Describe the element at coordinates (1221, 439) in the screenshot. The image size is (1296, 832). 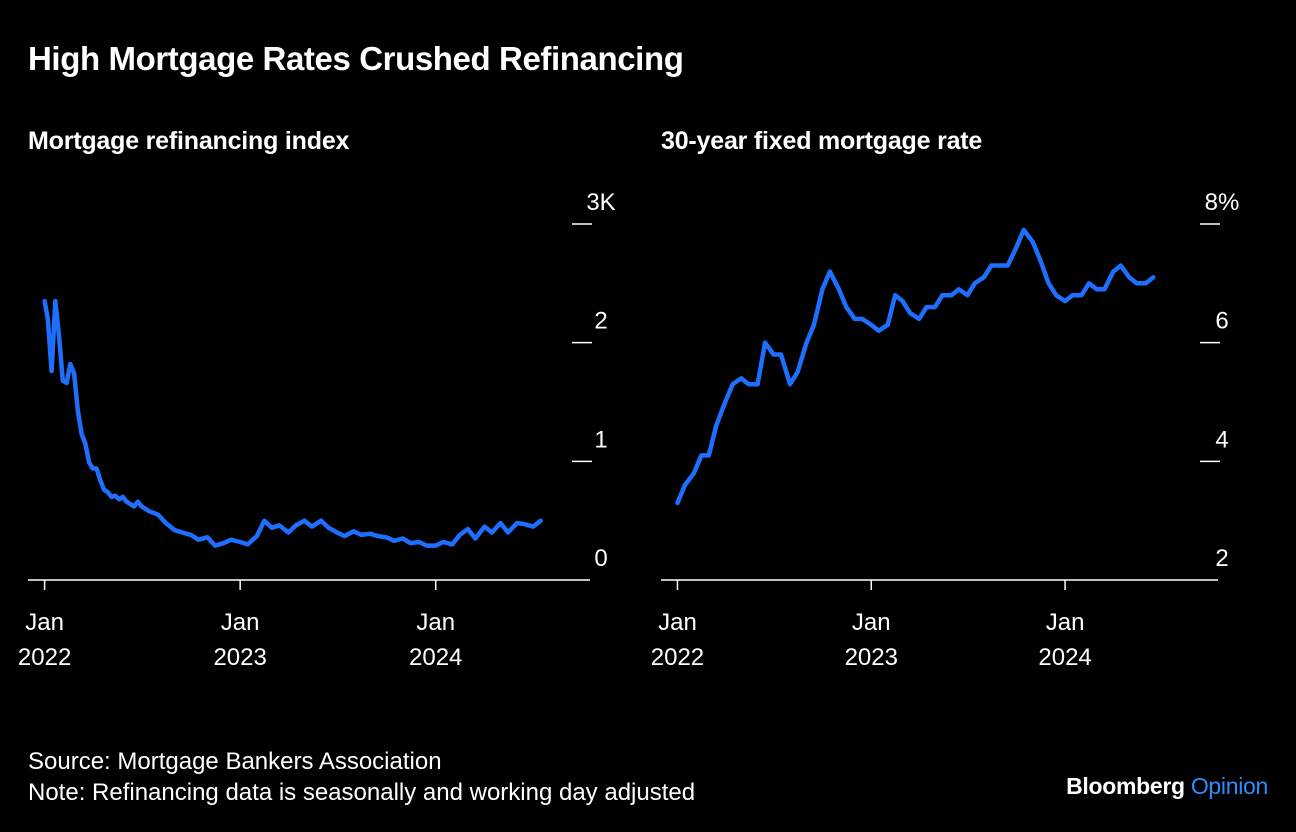
I see `right-y-tick-label: 4` at that location.